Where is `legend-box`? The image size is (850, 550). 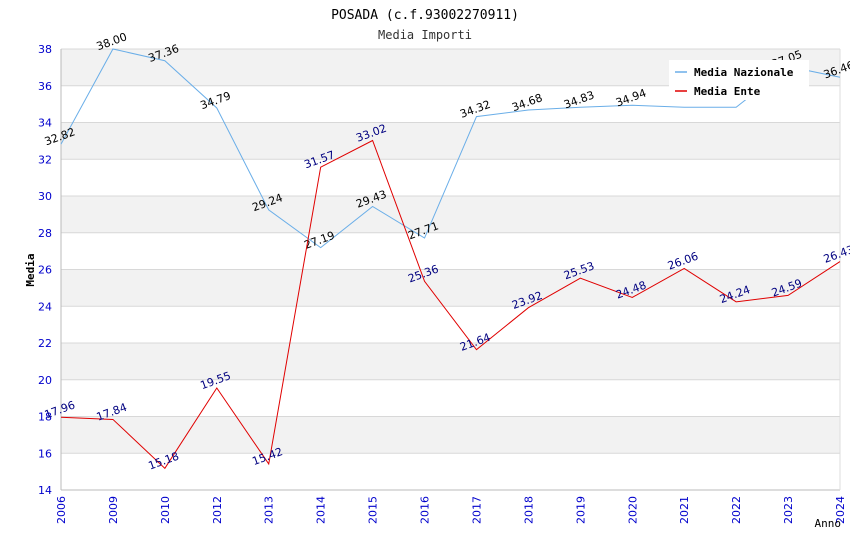 legend-box is located at coordinates (739, 80).